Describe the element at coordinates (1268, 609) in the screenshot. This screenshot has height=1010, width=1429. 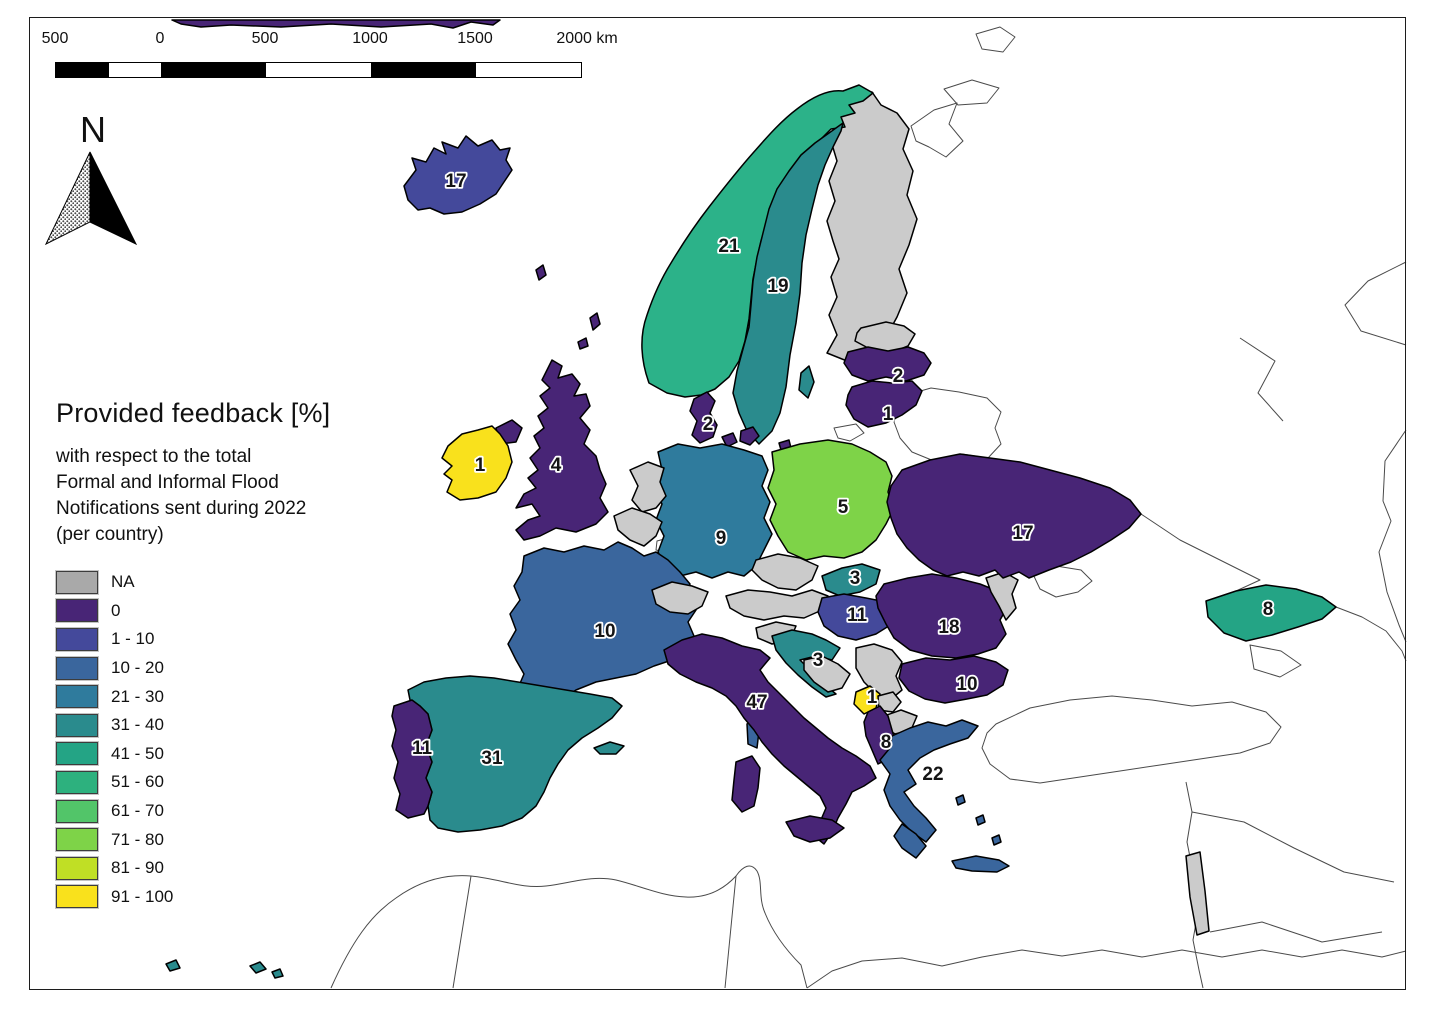
I see `value-label-georgia: 8` at that location.